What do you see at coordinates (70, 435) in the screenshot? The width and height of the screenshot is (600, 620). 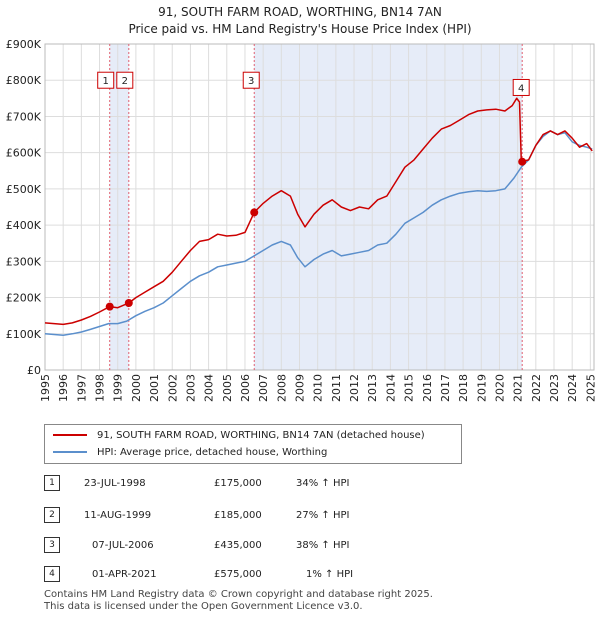 I see `legend-swatch-property` at bounding box center [70, 435].